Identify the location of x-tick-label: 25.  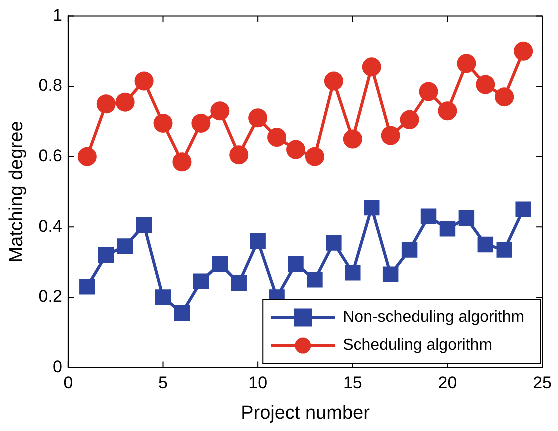
(542, 383).